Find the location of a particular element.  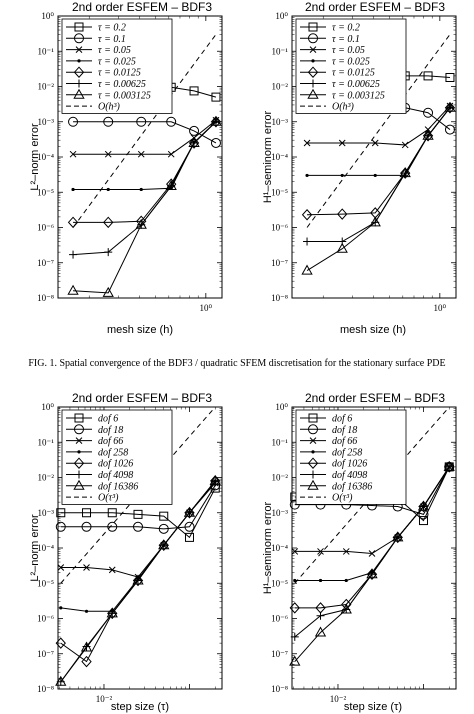

legend-entry: dof 16386 is located at coordinates (118, 486).